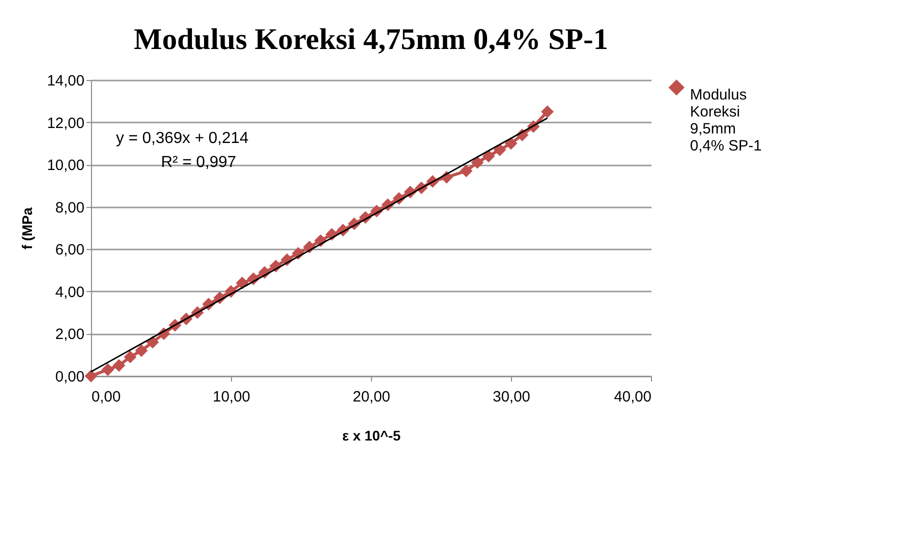 The width and height of the screenshot is (915, 536). What do you see at coordinates (231, 397) in the screenshot?
I see `x-tick-label: 10,00` at bounding box center [231, 397].